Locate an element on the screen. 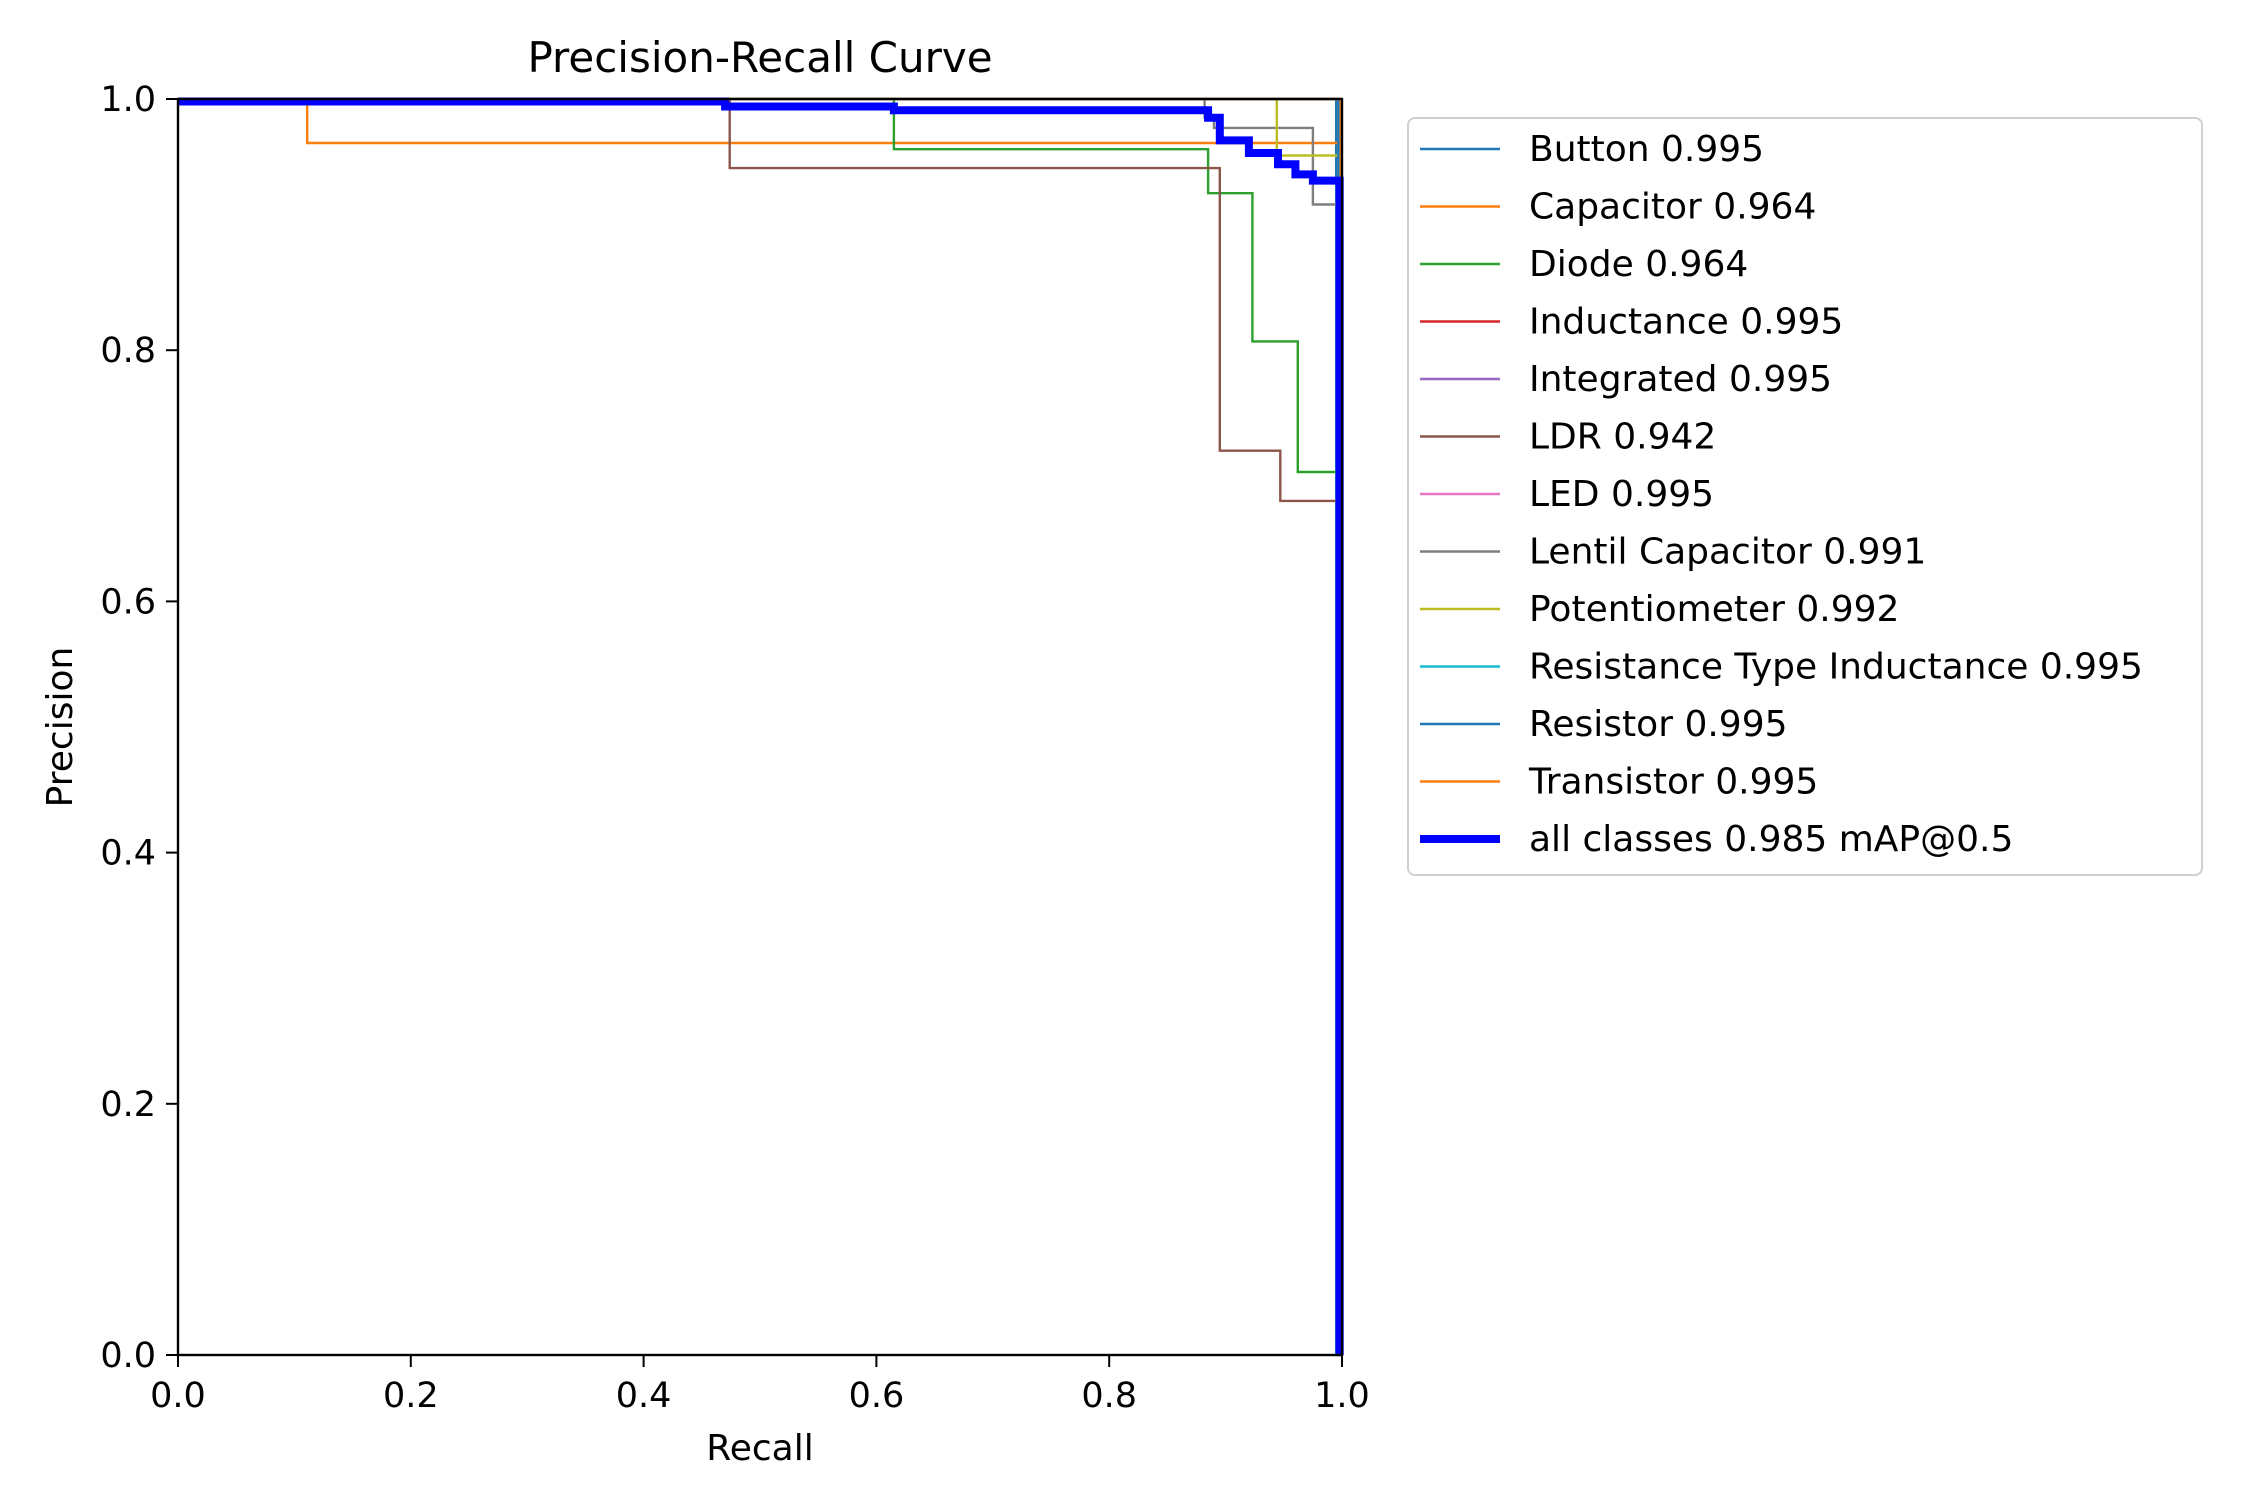 Image resolution: width=2250 pixels, height=1500 pixels. y-axis-ticks: 0.0 0.2 0.4 0.6 0.8 1.0 is located at coordinates (139, 728).